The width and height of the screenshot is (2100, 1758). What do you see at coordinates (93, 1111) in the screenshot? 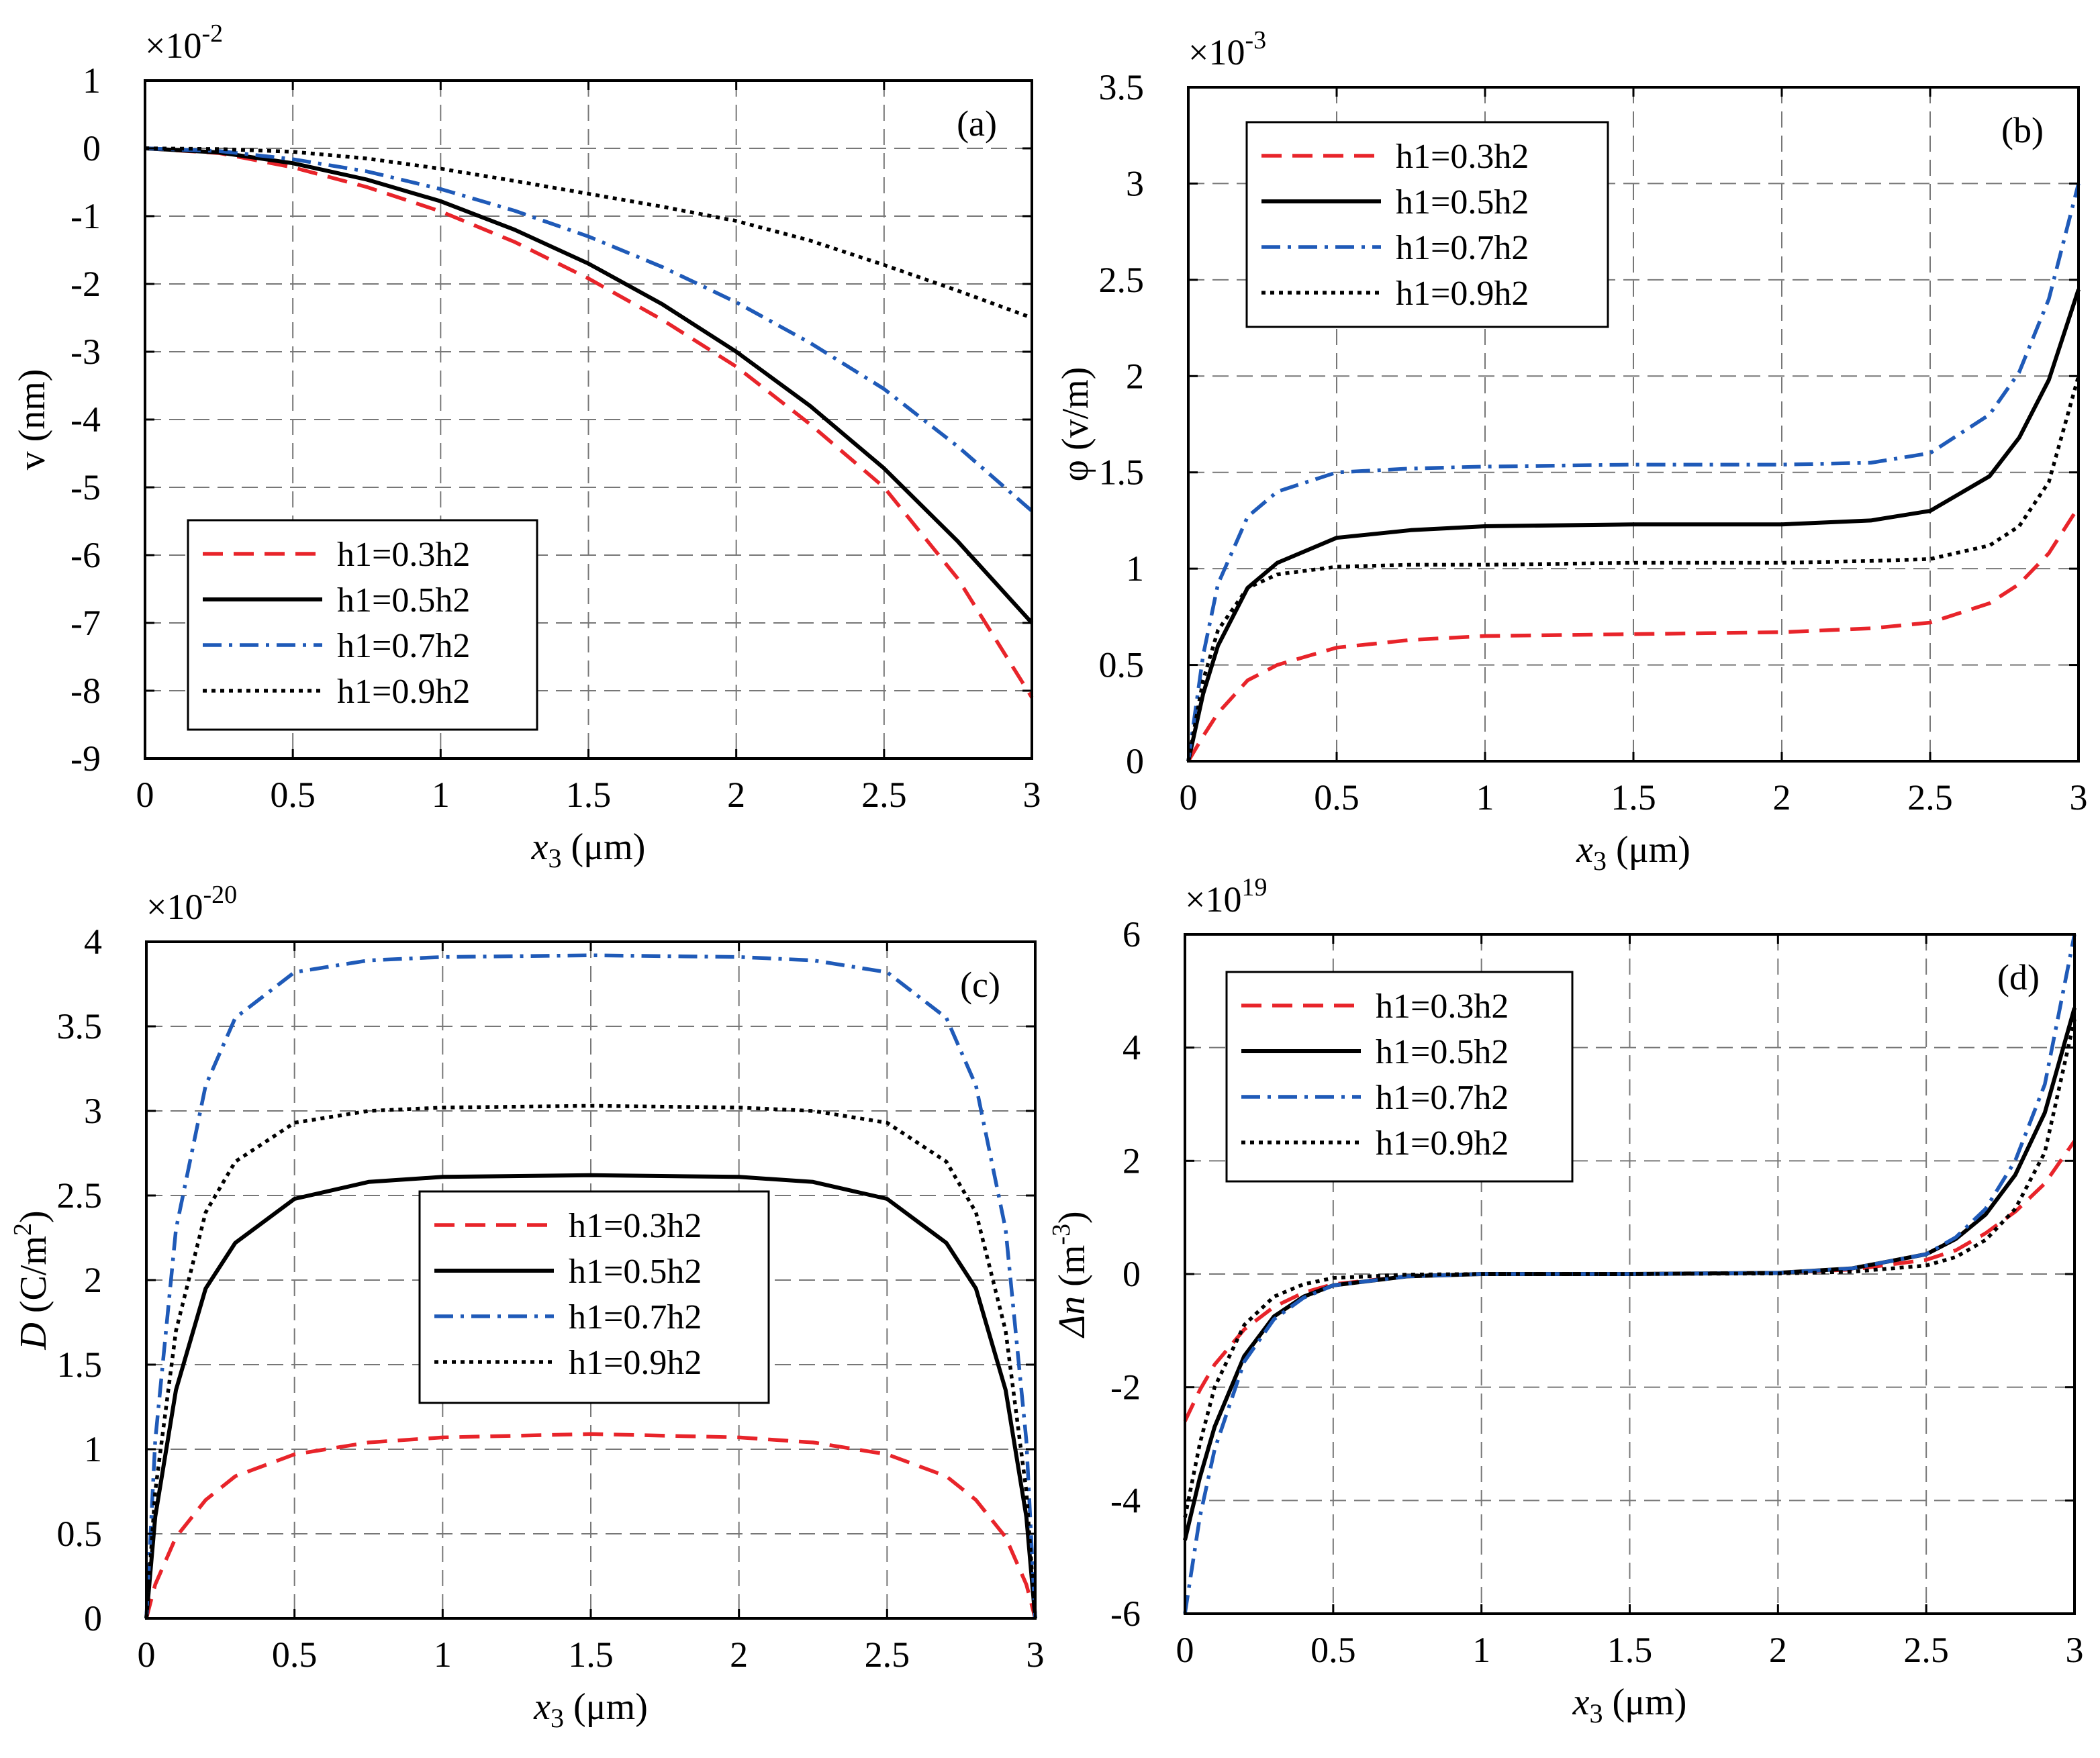
I see `y-tick-label: 3` at bounding box center [93, 1111].